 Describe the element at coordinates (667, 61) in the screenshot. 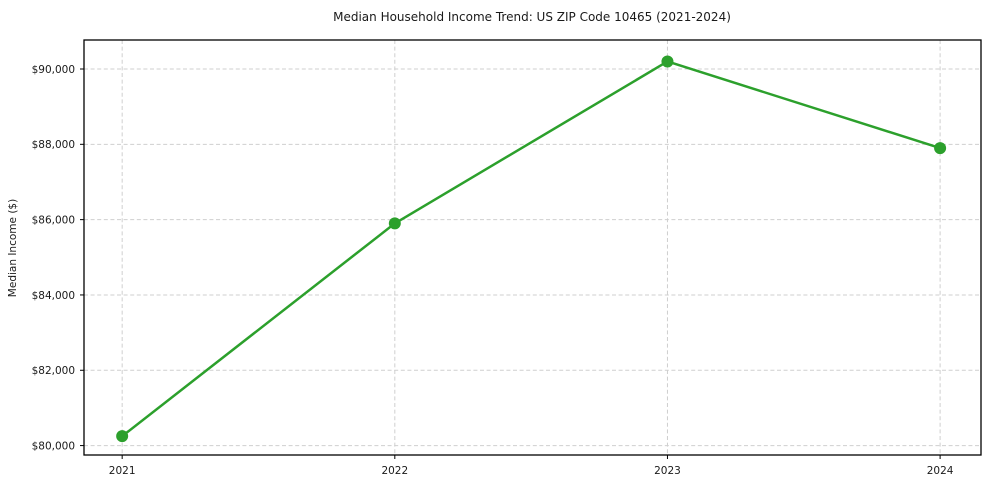

I see `data-point-2023` at that location.